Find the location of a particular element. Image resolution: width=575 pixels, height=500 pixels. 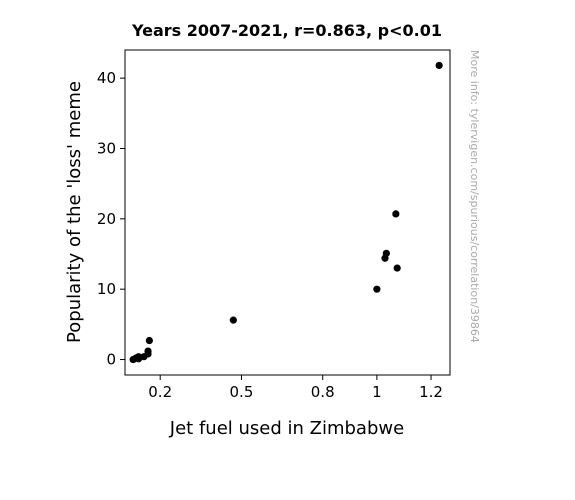

x-axis-ticks: 0.2 0.5 0.8 1 1.2 is located at coordinates (295, 388).